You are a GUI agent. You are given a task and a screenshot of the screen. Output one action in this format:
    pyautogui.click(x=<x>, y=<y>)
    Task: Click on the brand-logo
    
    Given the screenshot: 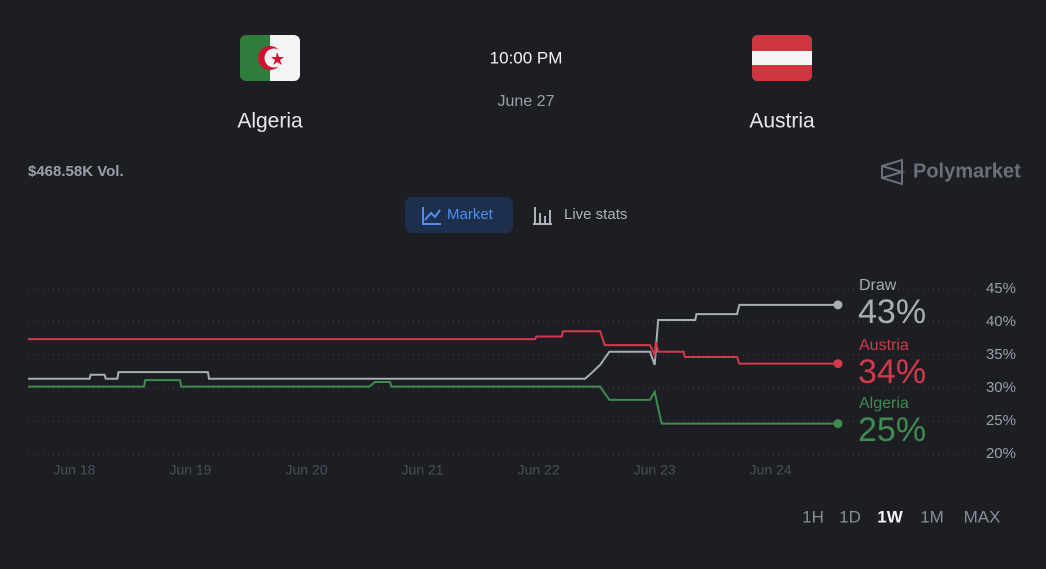 What is the action you would take?
    pyautogui.click(x=893, y=172)
    